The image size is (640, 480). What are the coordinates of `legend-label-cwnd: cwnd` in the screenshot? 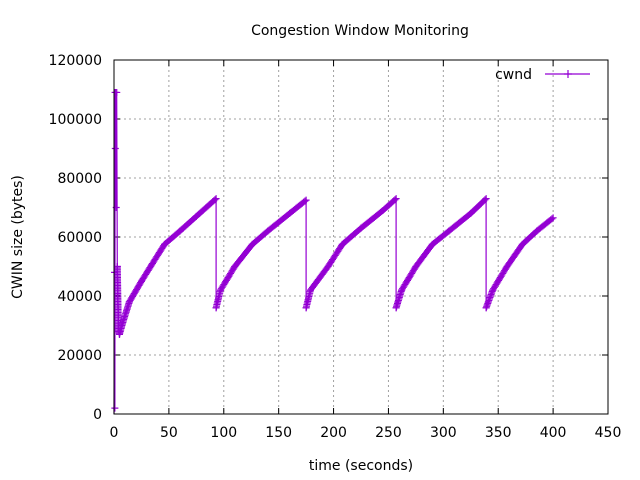 It's located at (513, 75).